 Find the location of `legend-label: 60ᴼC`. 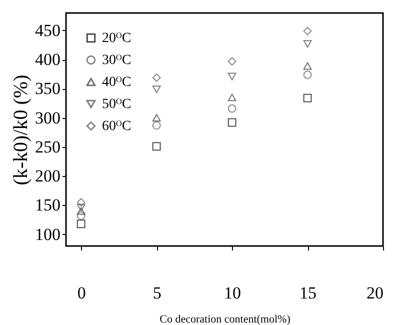

legend-label: 60ᴼC is located at coordinates (117, 126).